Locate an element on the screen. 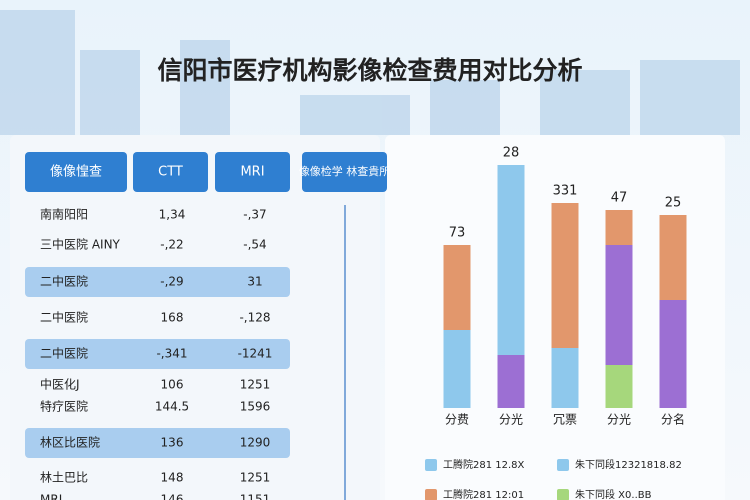 The height and width of the screenshot is (500, 750). cell: 林区比医院 is located at coordinates (70, 443).